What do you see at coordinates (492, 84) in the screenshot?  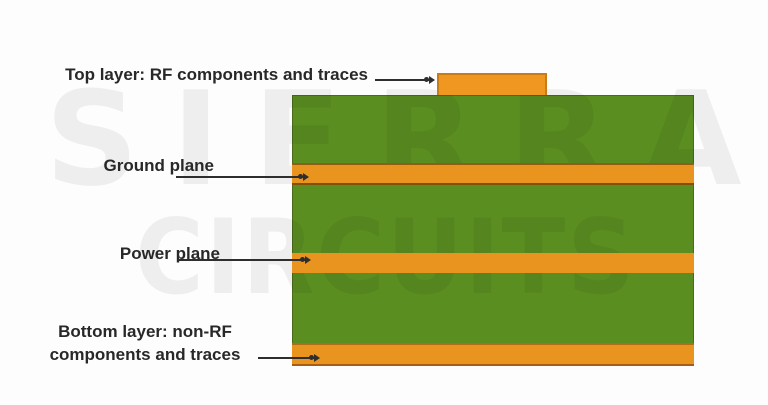 I see `top-layer-copper-pad` at bounding box center [492, 84].